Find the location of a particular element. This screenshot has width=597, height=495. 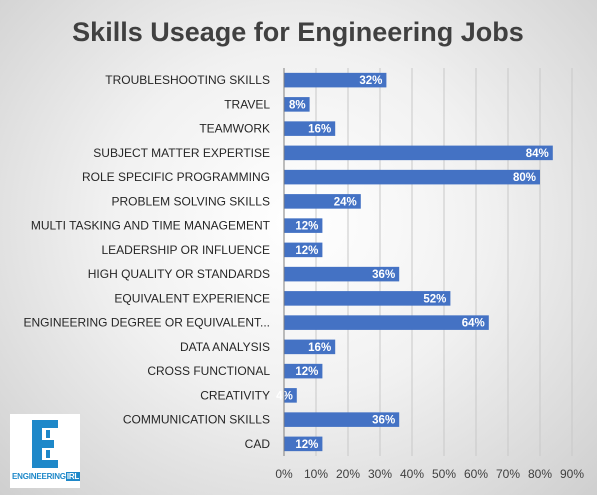

x-tick-label: 30% is located at coordinates (380, 474).